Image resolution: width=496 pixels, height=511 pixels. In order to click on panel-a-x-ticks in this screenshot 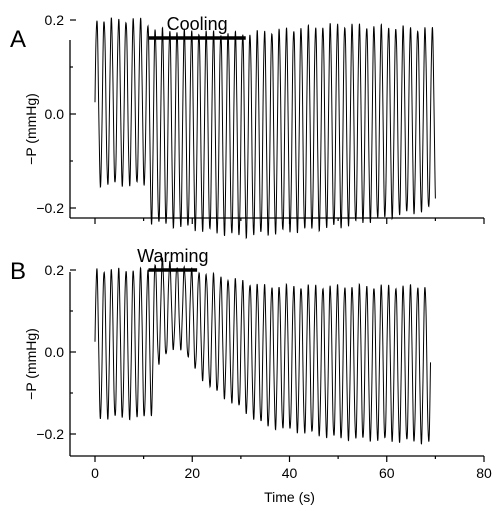, I will do `click(289, 221)`.